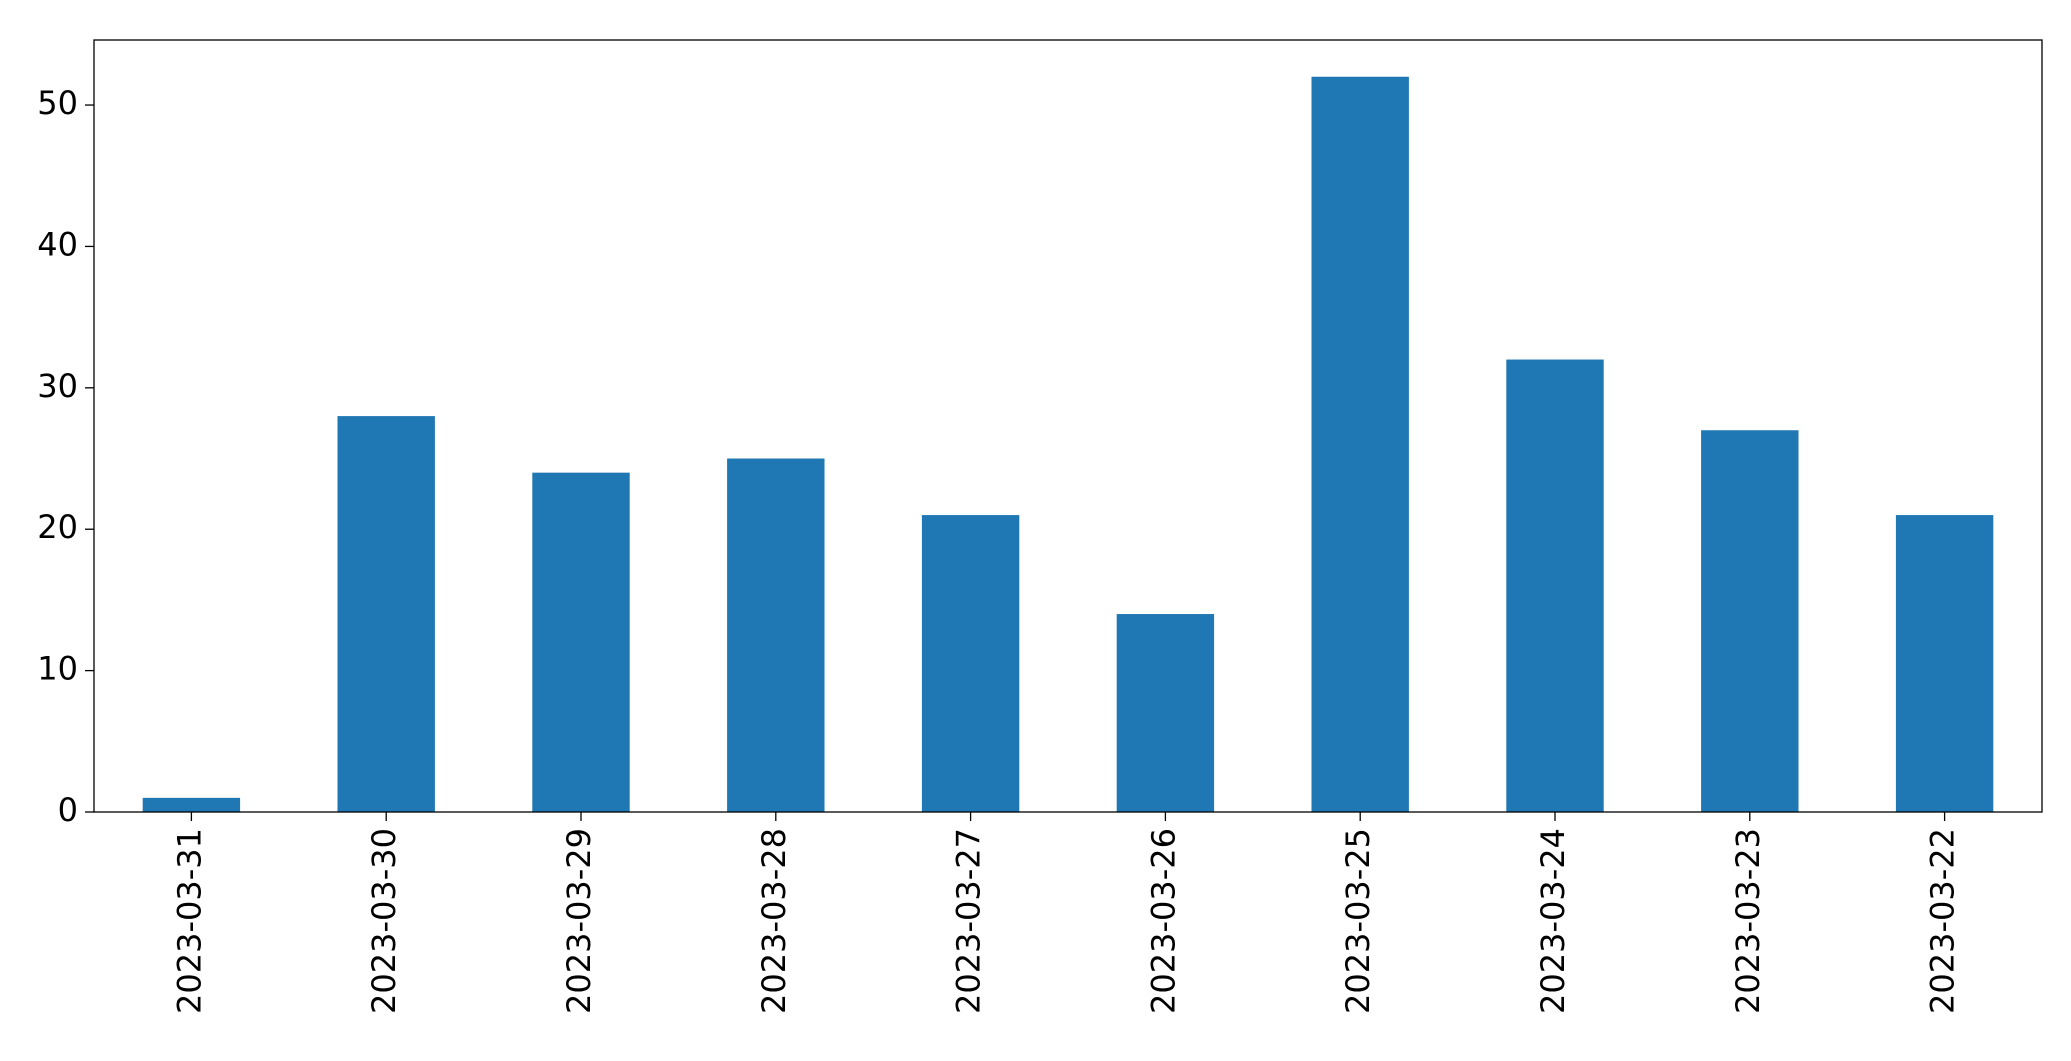 The height and width of the screenshot is (1061, 2071). Describe the element at coordinates (68, 810) in the screenshot. I see `y-tick-label: 0` at that location.